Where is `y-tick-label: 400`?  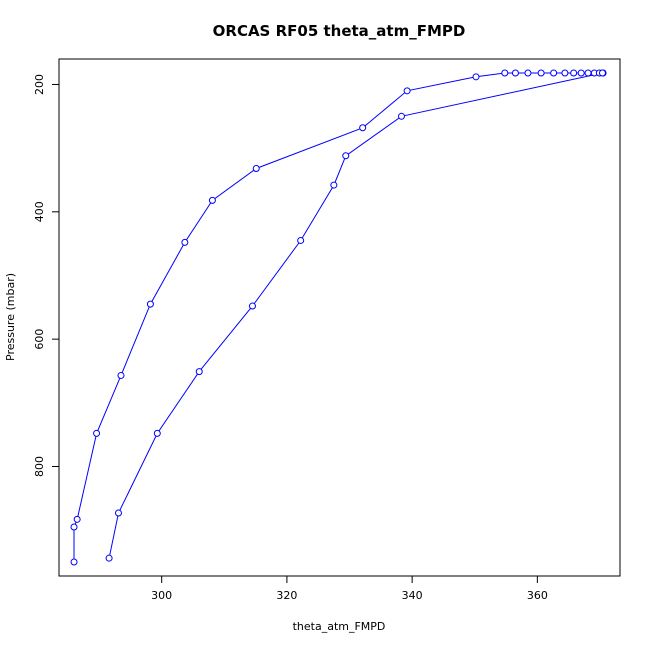 y-tick-label: 400 is located at coordinates (39, 211).